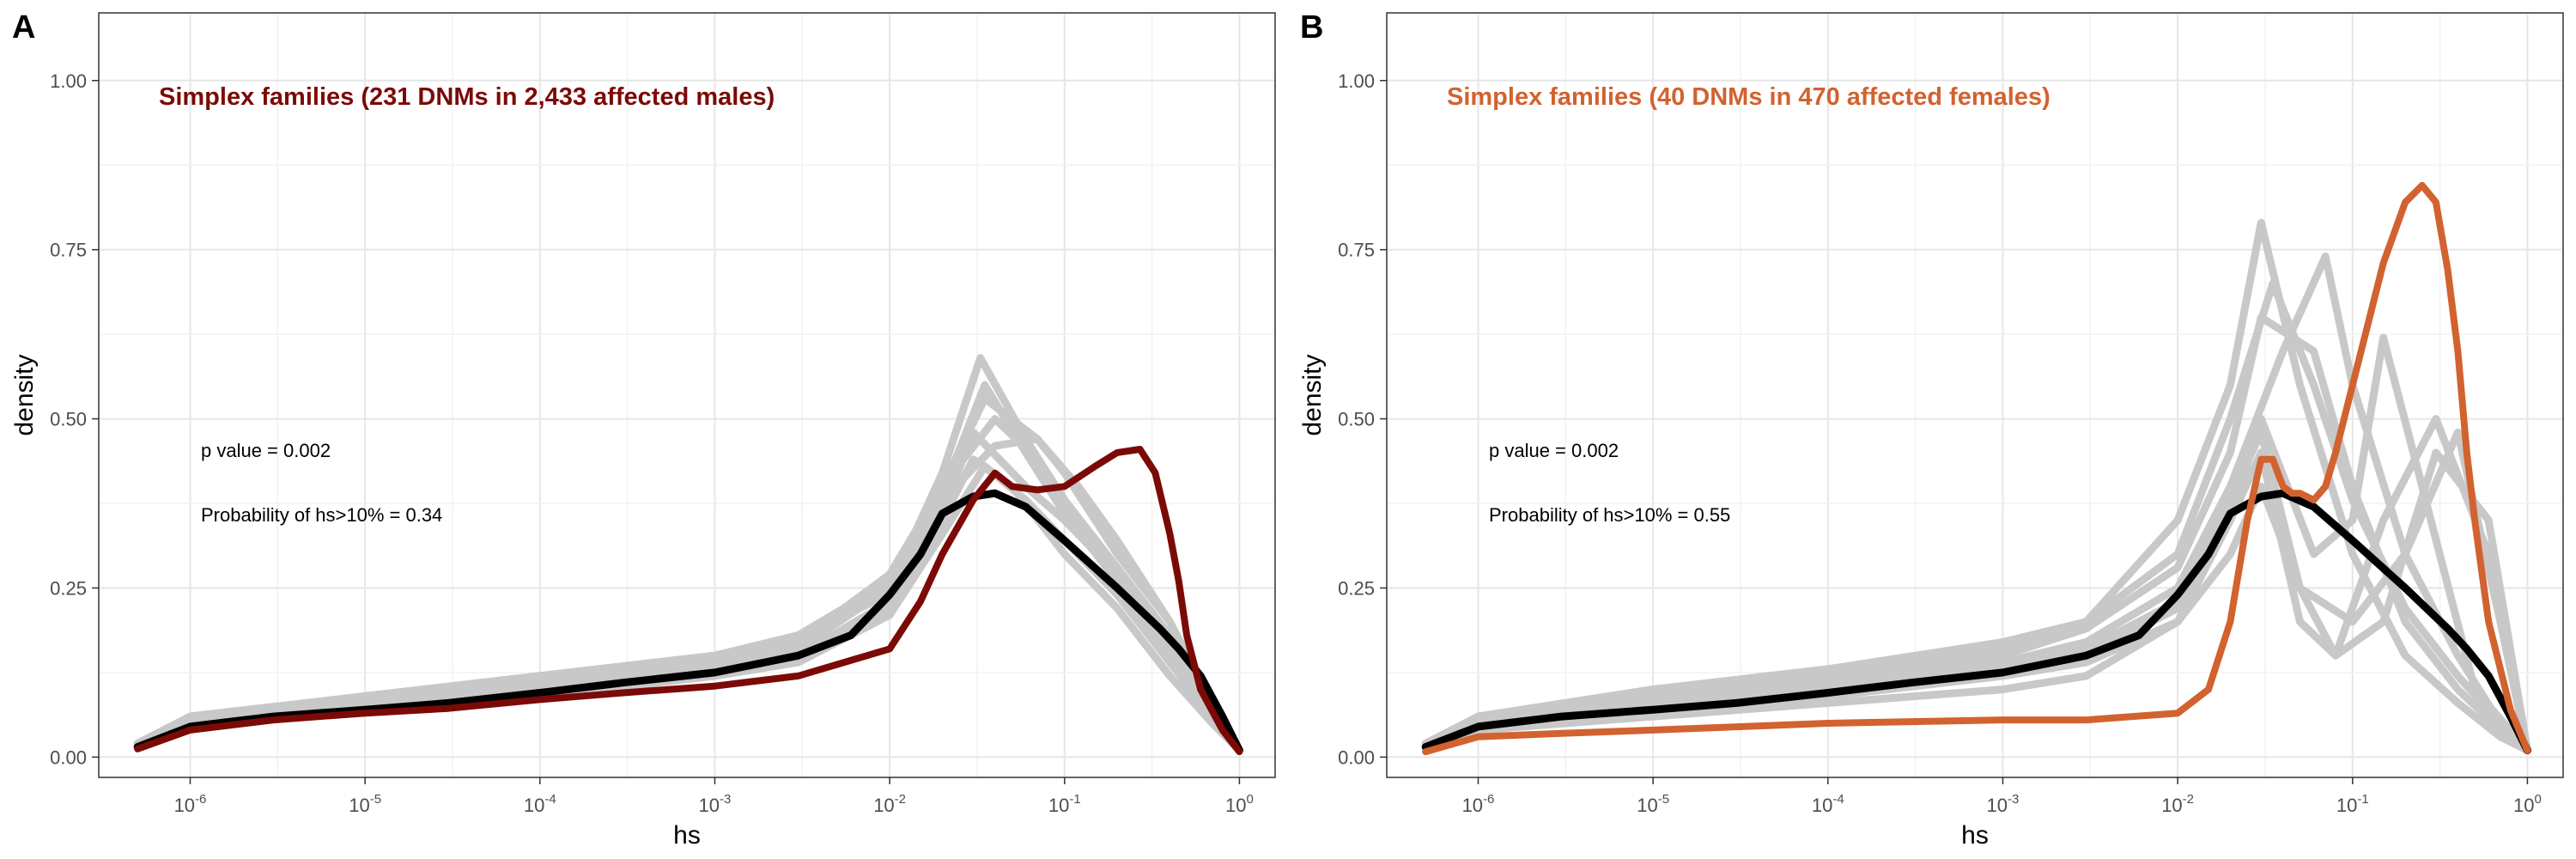 The image size is (2576, 859). What do you see at coordinates (687, 836) in the screenshot?
I see `panel-a-x-axis-label: hs` at bounding box center [687, 836].